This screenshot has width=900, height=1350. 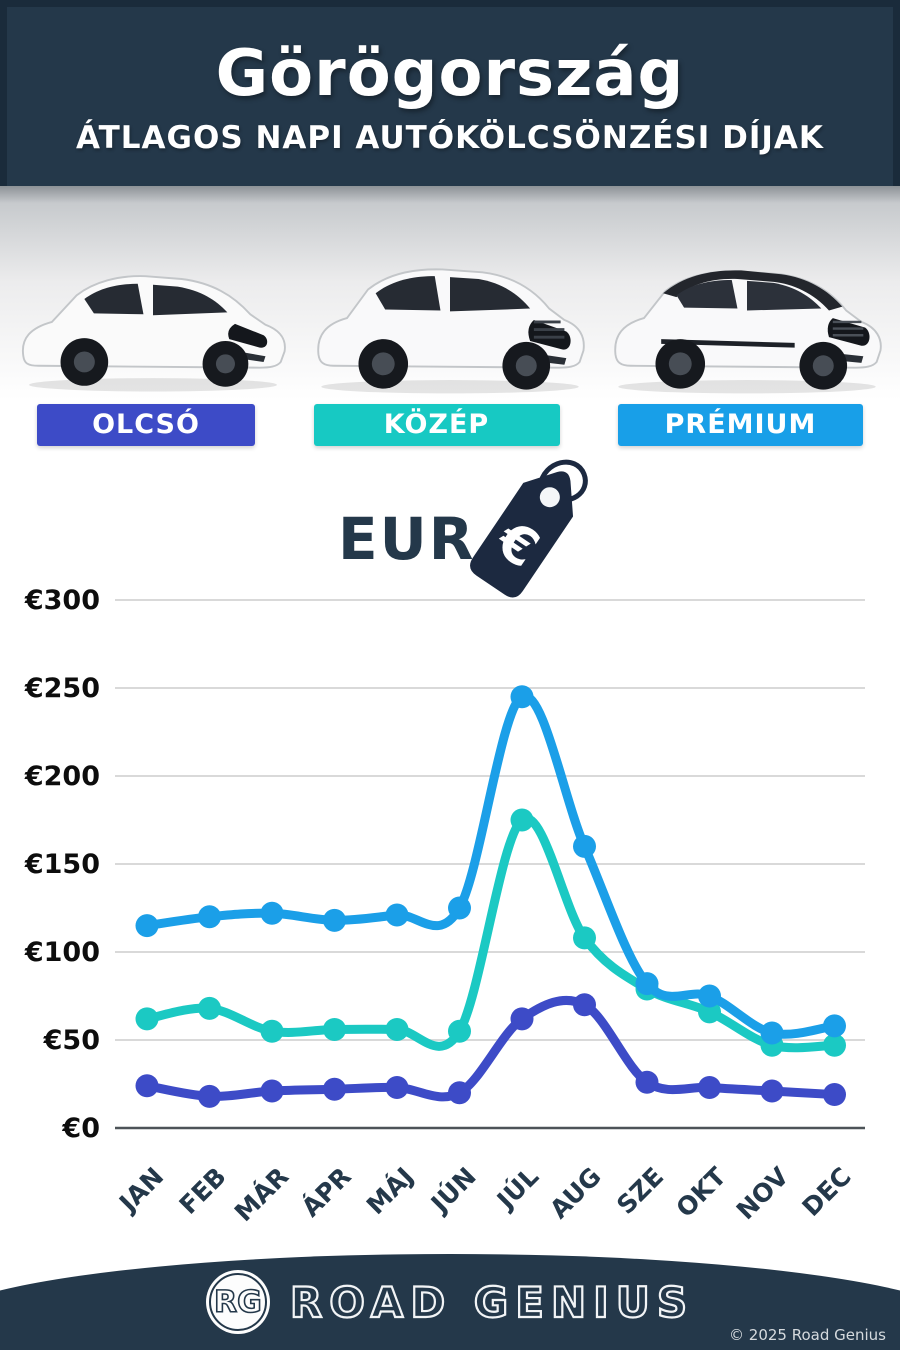 I want to click on page-subtitle: ÁTLAGOS NAPI AUTÓKÖLCSÖNZÉSI DÍJAK, so click(x=450, y=137).